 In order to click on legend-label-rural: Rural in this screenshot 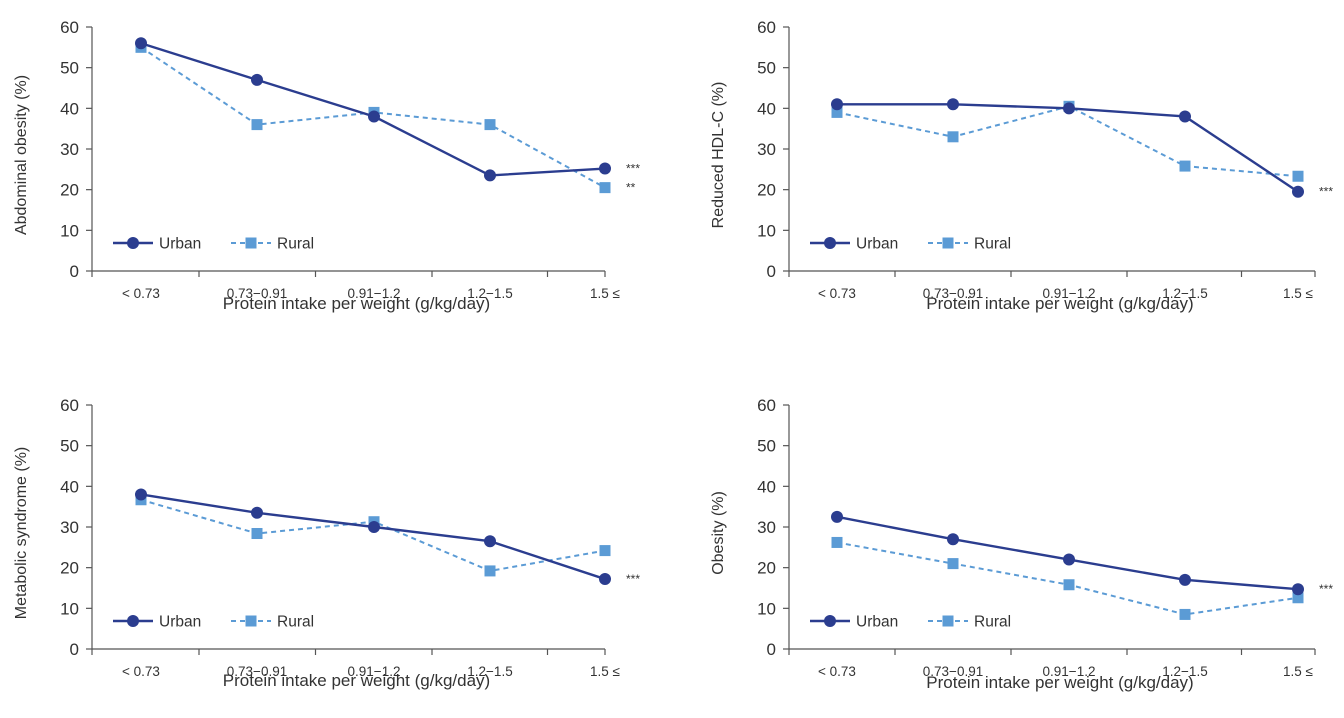, I will do `click(992, 622)`.